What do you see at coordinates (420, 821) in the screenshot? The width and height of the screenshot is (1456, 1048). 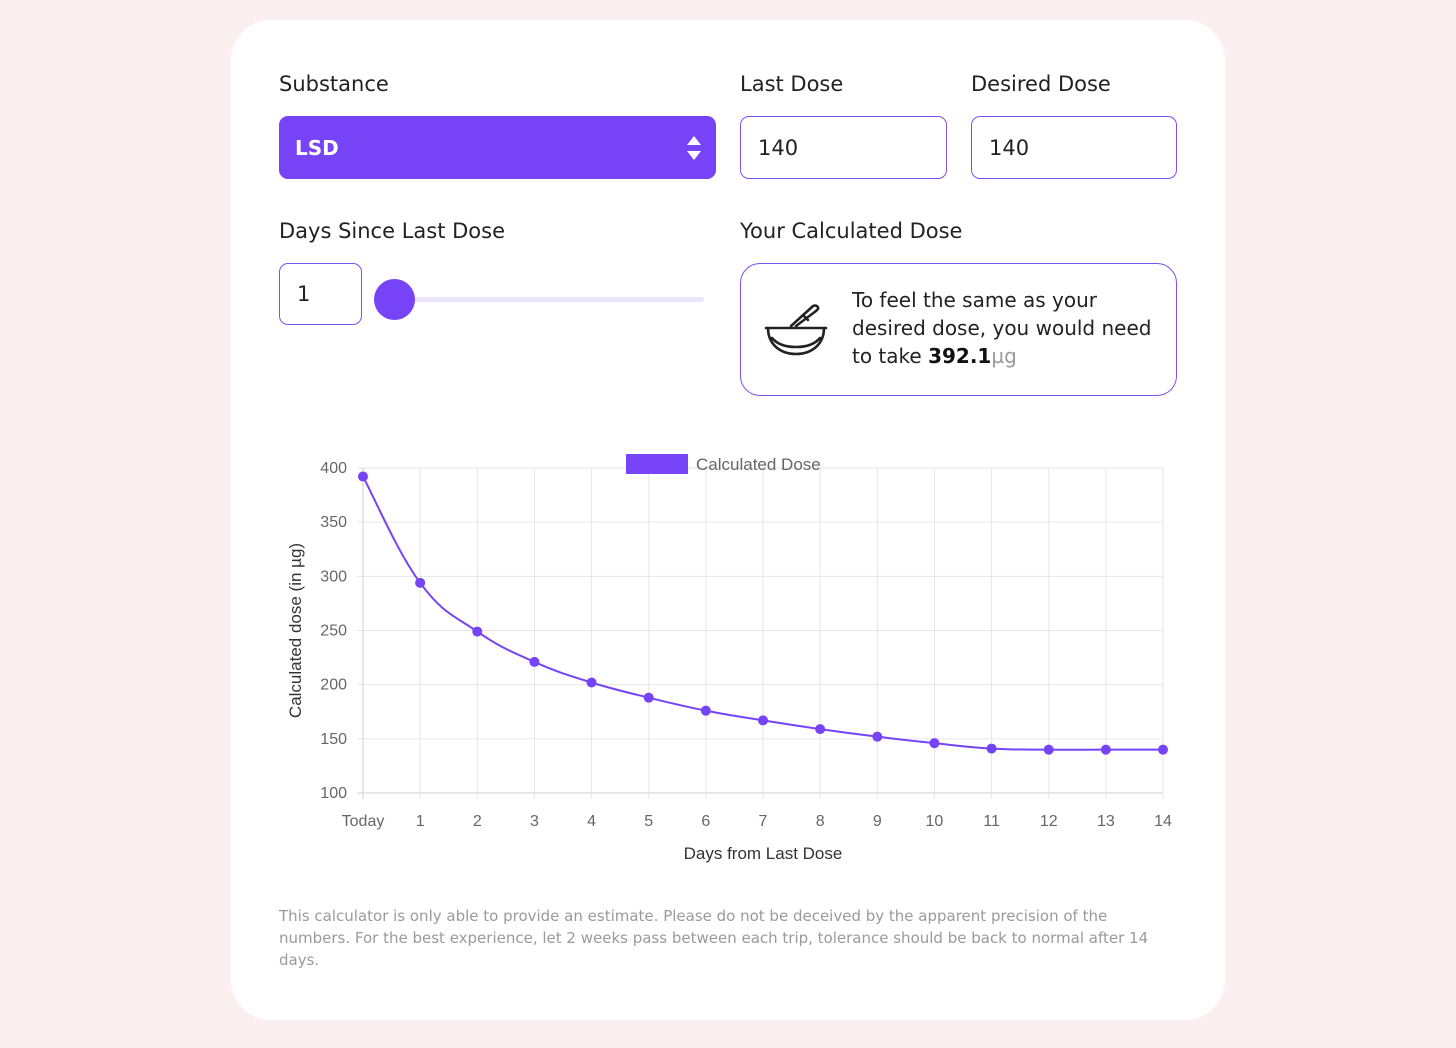 I see `x-tick-label: 1` at bounding box center [420, 821].